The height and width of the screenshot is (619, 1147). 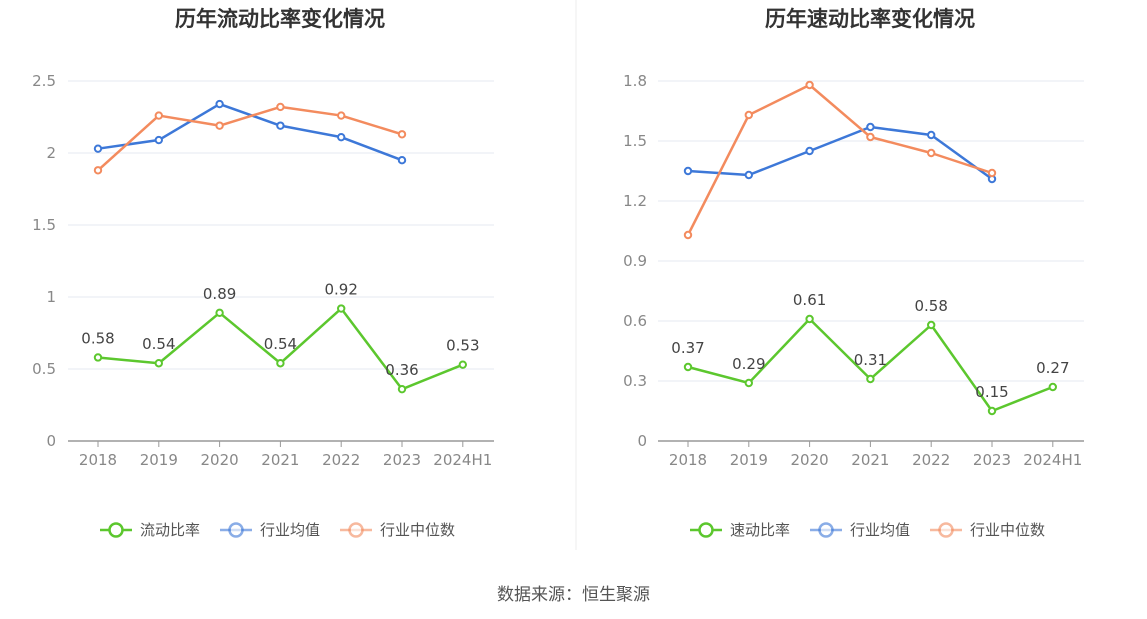 I want to click on y-tick-label: 1.2, so click(x=635, y=201).